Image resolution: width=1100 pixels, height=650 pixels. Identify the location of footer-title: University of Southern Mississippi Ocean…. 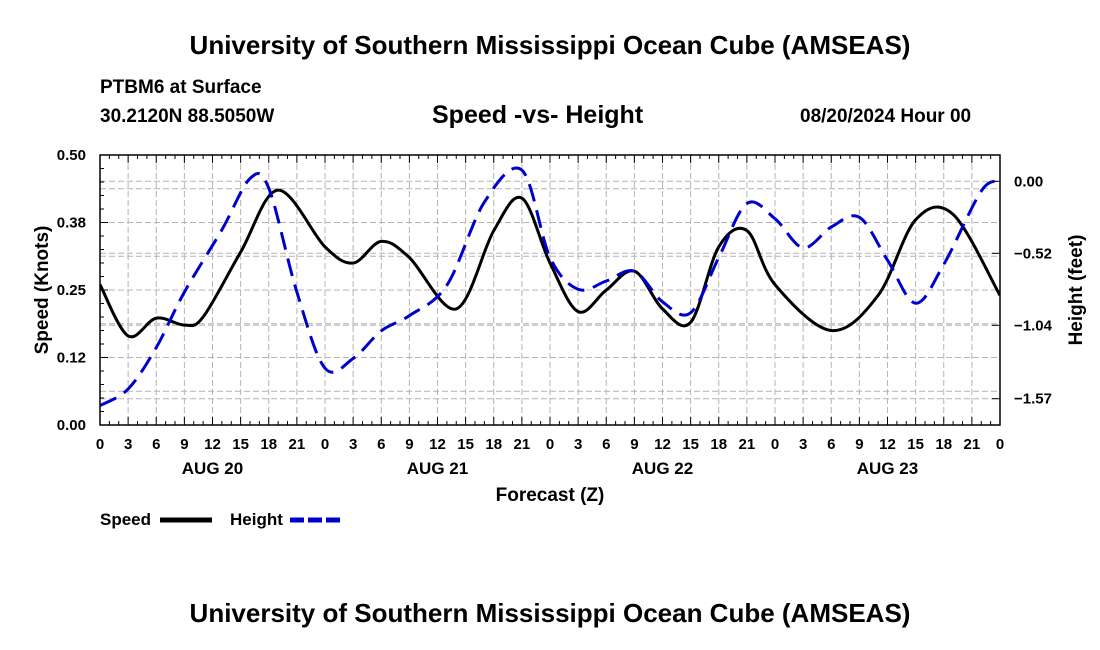
(550, 613).